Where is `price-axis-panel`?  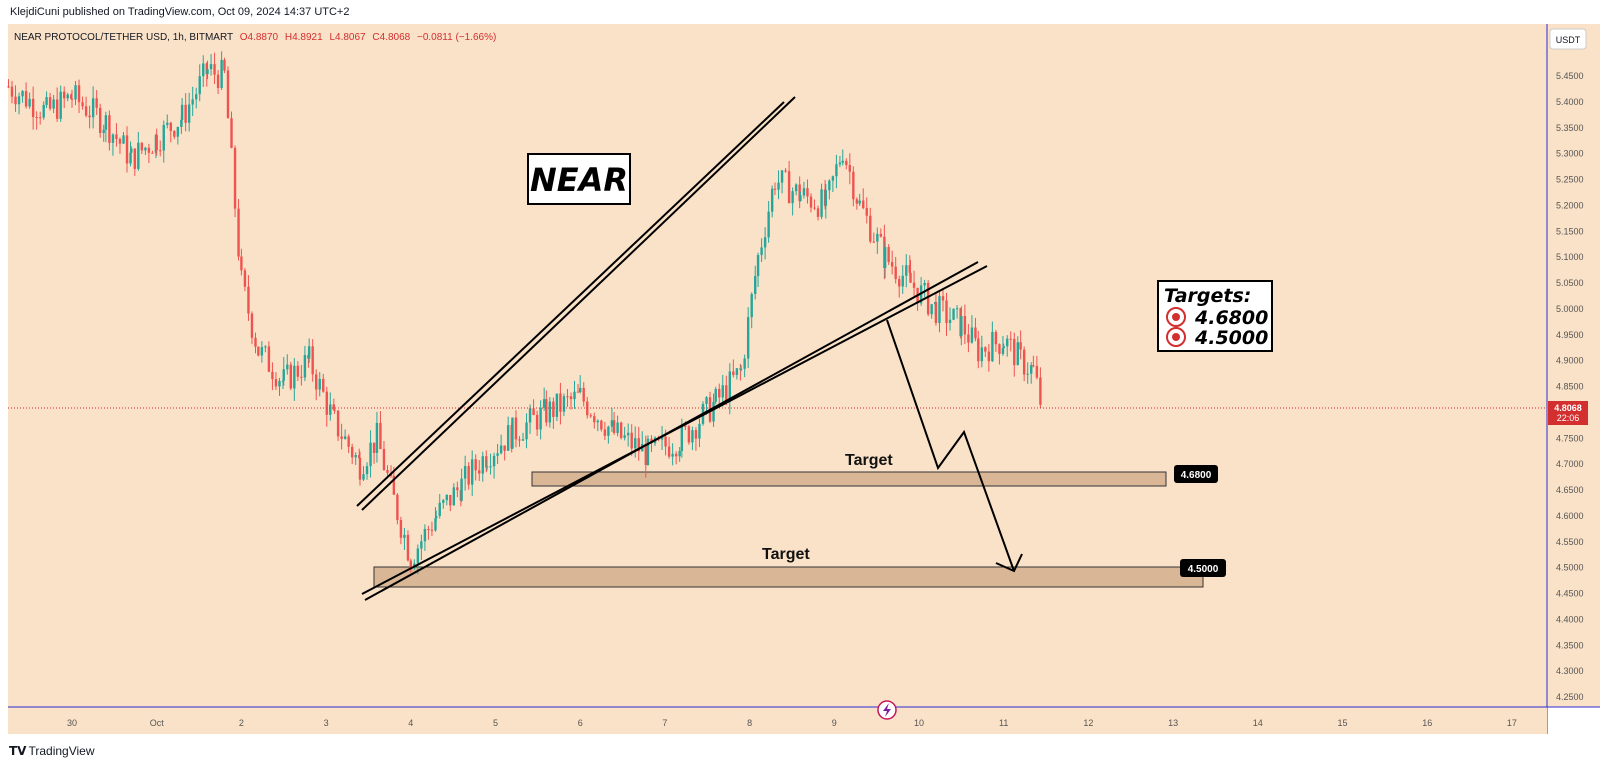 price-axis-panel is located at coordinates (1573, 365).